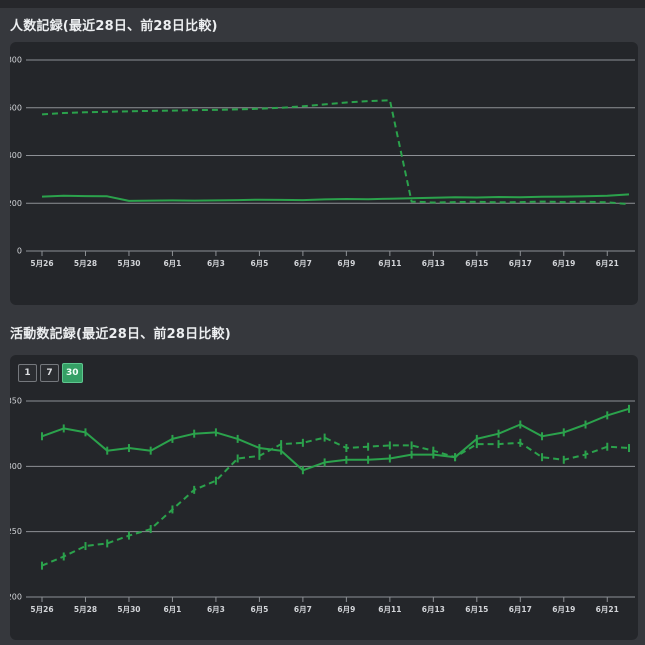 Image resolution: width=645 pixels, height=645 pixels. I want to click on top-edge-strip, so click(322, 4).